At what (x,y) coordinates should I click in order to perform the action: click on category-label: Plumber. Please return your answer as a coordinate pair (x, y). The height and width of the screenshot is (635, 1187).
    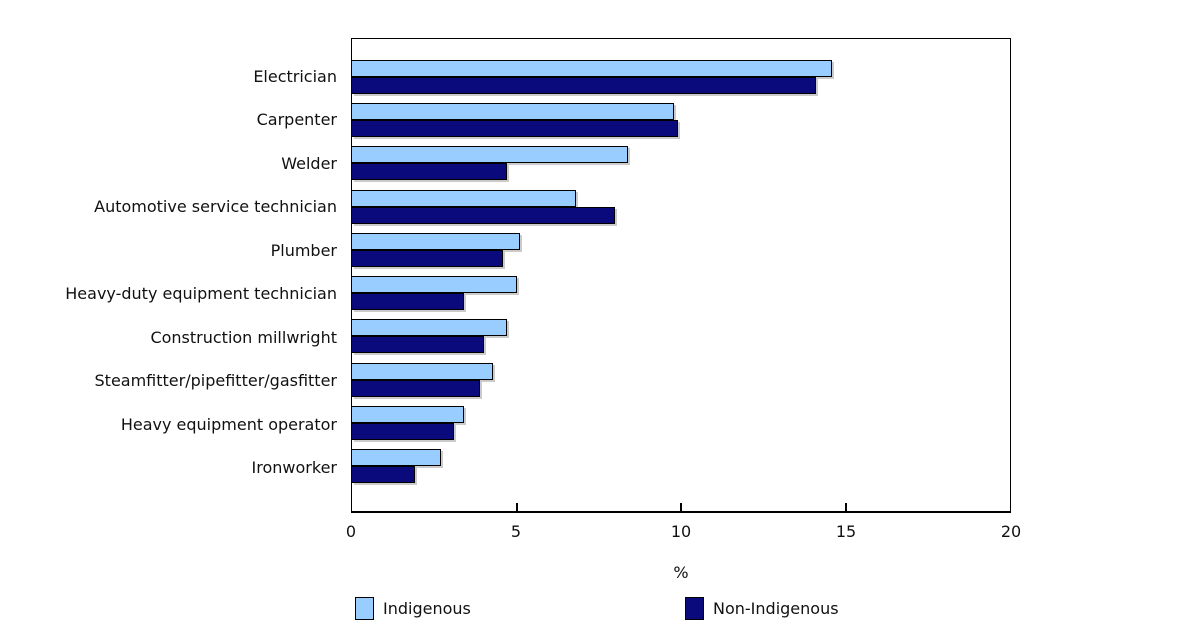
    Looking at the image, I should click on (303, 250).